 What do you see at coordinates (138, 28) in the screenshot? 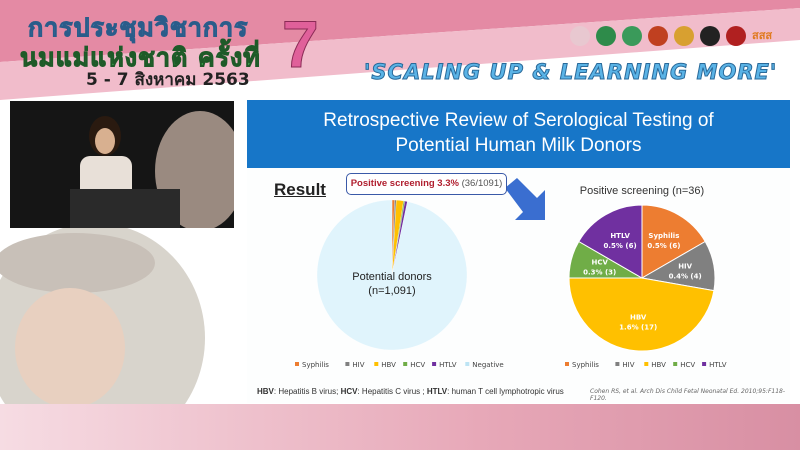
I see `conference-title-line1: การประชุมวิชาการ` at bounding box center [138, 28].